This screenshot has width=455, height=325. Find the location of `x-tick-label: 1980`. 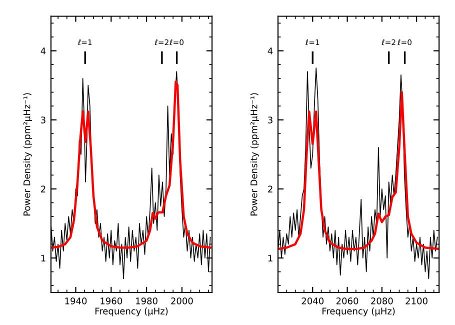

x-tick-label: 1980 is located at coordinates (147, 301).